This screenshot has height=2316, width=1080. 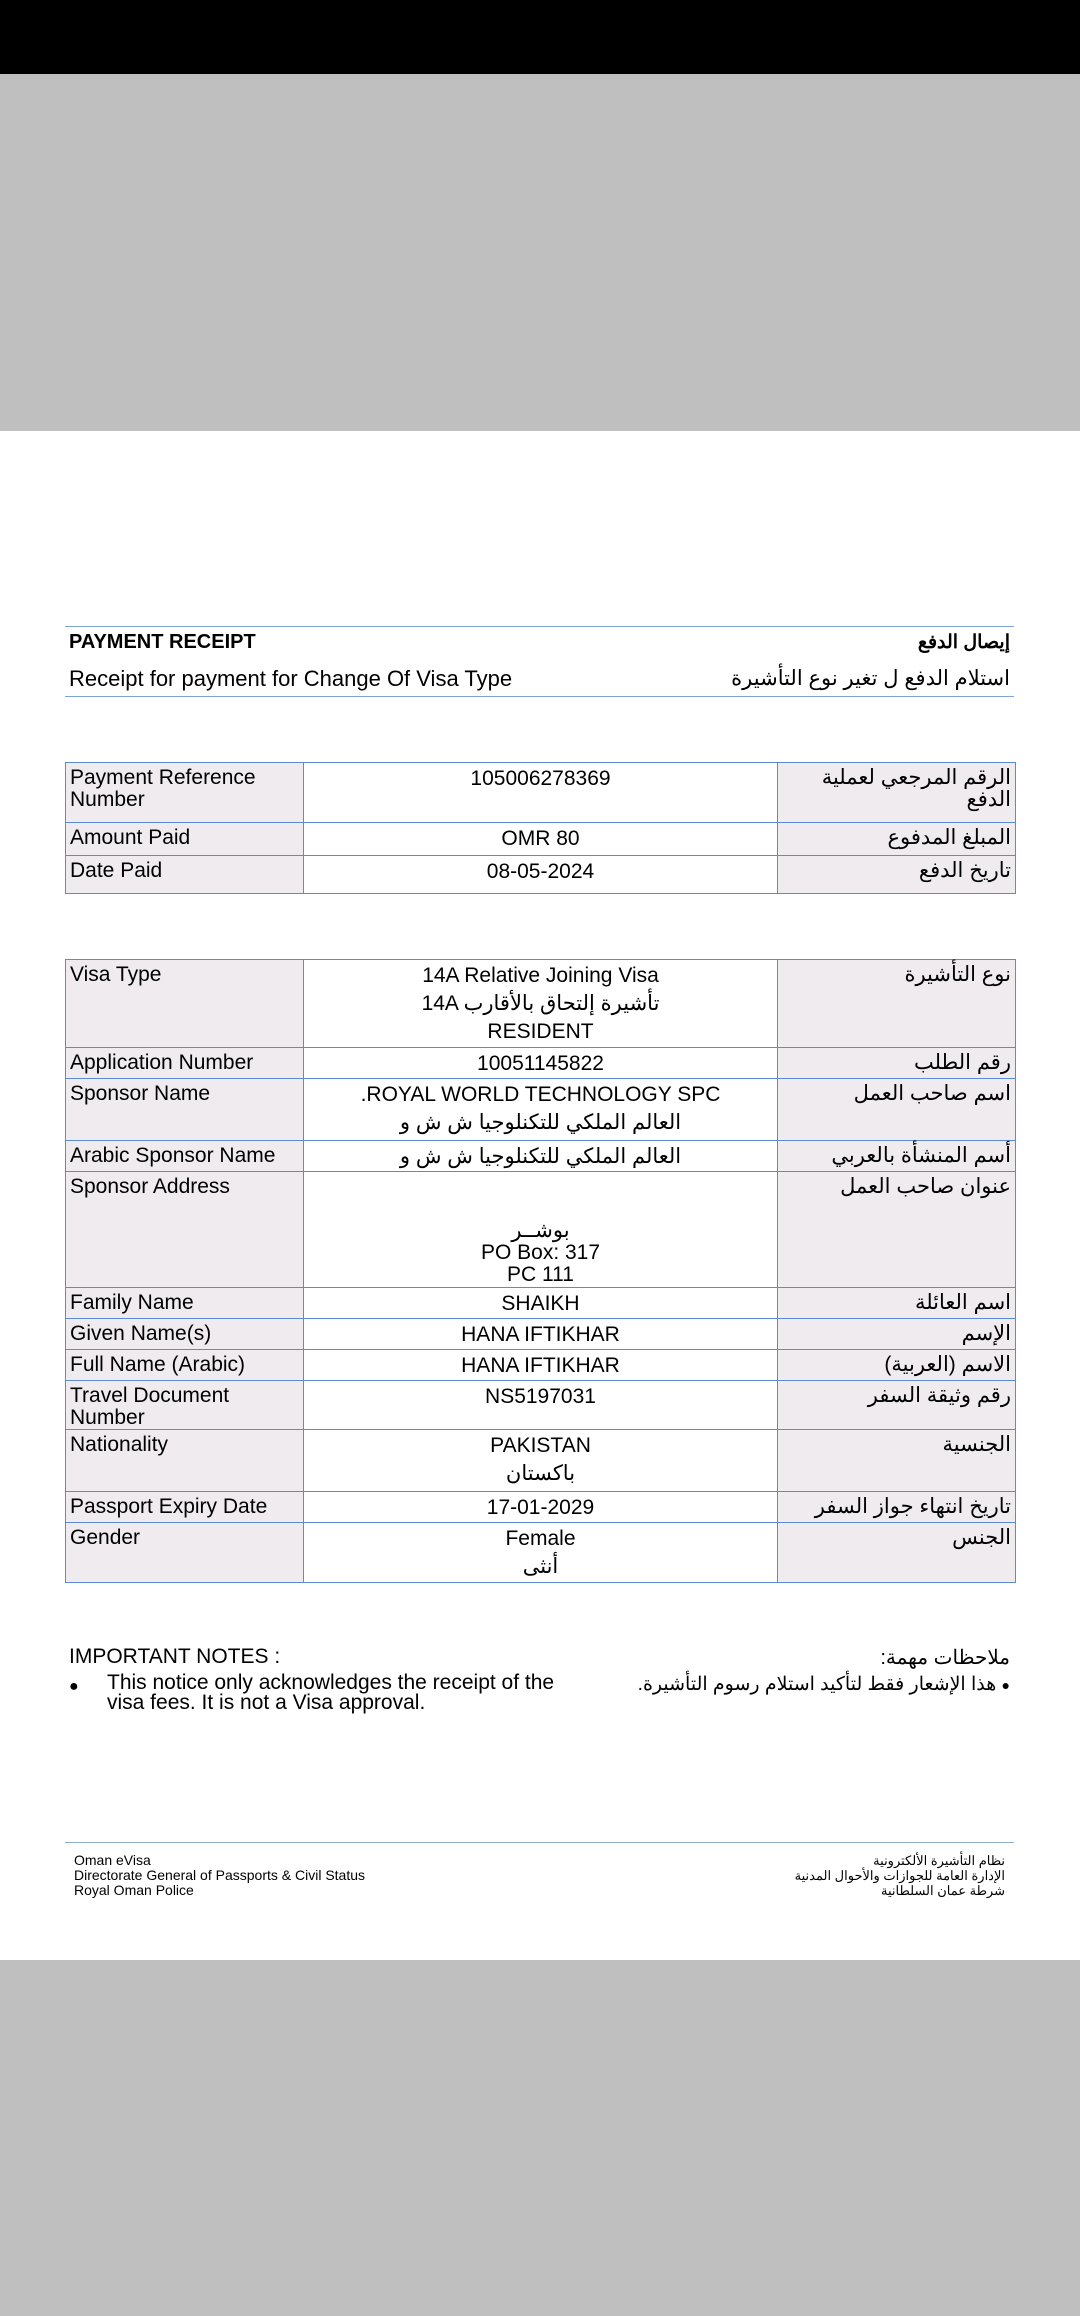 I want to click on footer-line-arabic: نظام التأشيرة الألكترونية, so click(x=939, y=1860).